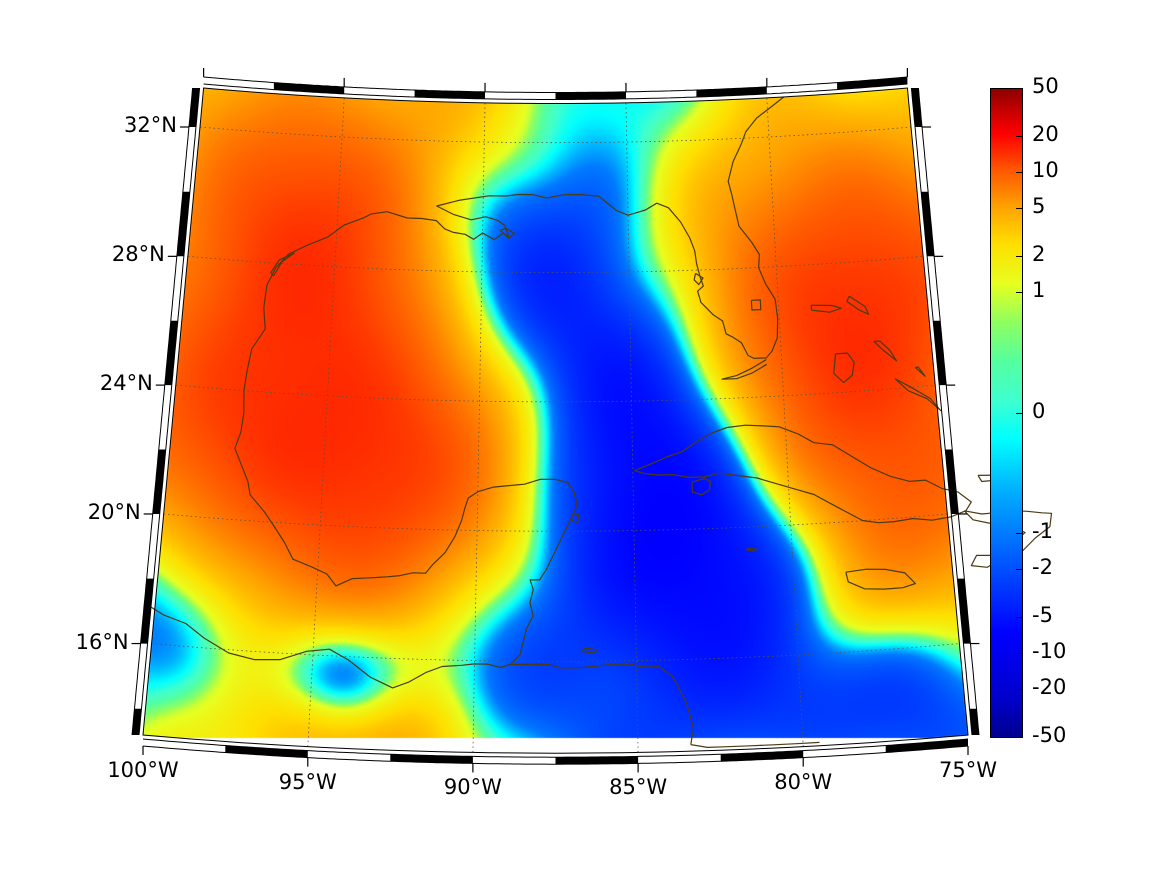 The image size is (1167, 875). Describe the element at coordinates (150, 125) in the screenshot. I see `latitude-tick-label-0: 32°N` at that location.